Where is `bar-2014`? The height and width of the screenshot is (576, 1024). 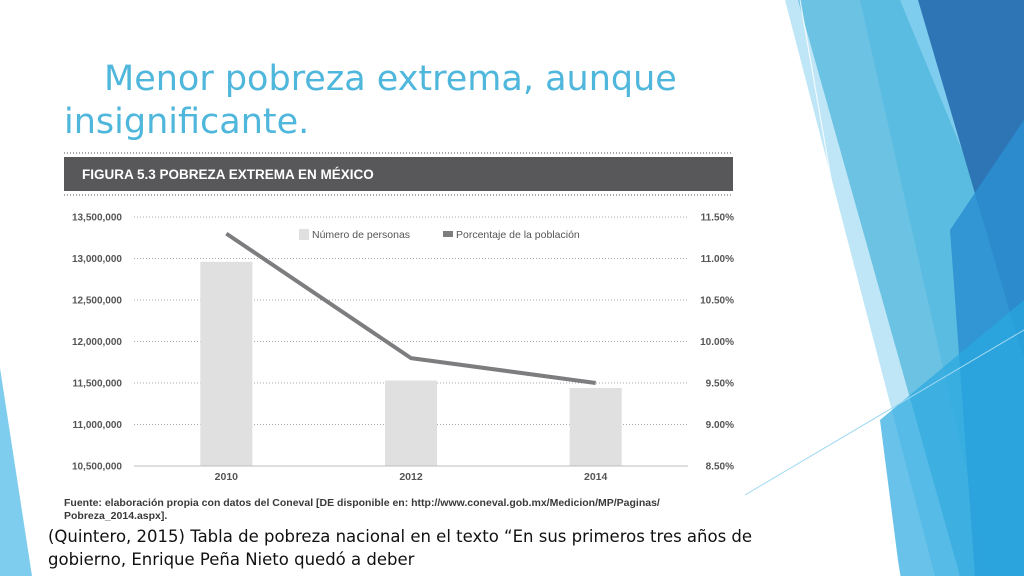
bar-2014 is located at coordinates (595, 426).